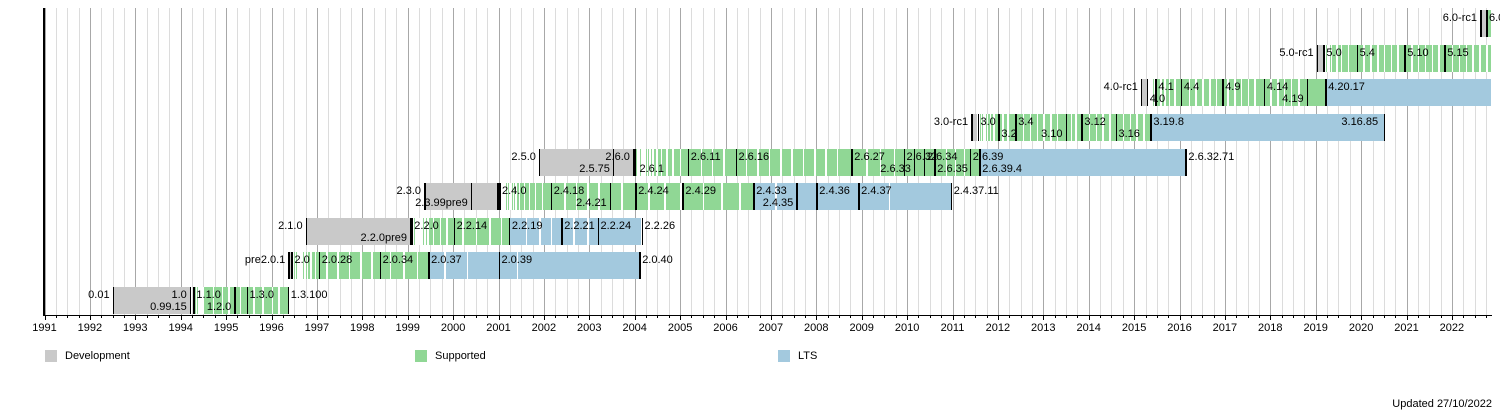 The height and width of the screenshot is (420, 1500). I want to click on axis-year-label: 2016, so click(1179, 328).